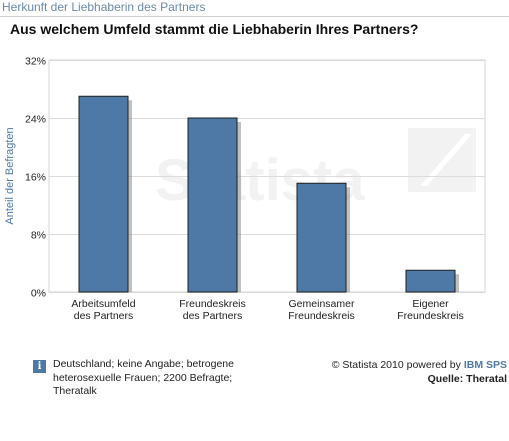 The width and height of the screenshot is (509, 441). I want to click on x-tick-label: Eigener Freundeskreis, so click(430, 310).